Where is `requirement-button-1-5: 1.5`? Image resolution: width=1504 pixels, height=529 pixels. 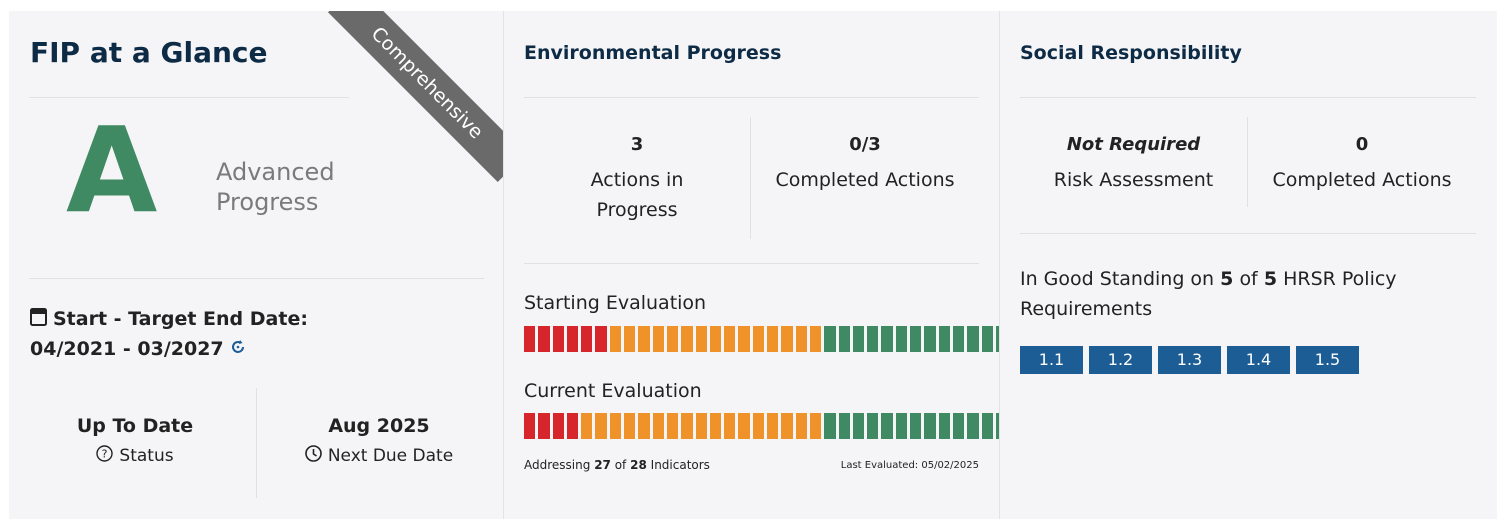 requirement-button-1-5: 1.5 is located at coordinates (1327, 360).